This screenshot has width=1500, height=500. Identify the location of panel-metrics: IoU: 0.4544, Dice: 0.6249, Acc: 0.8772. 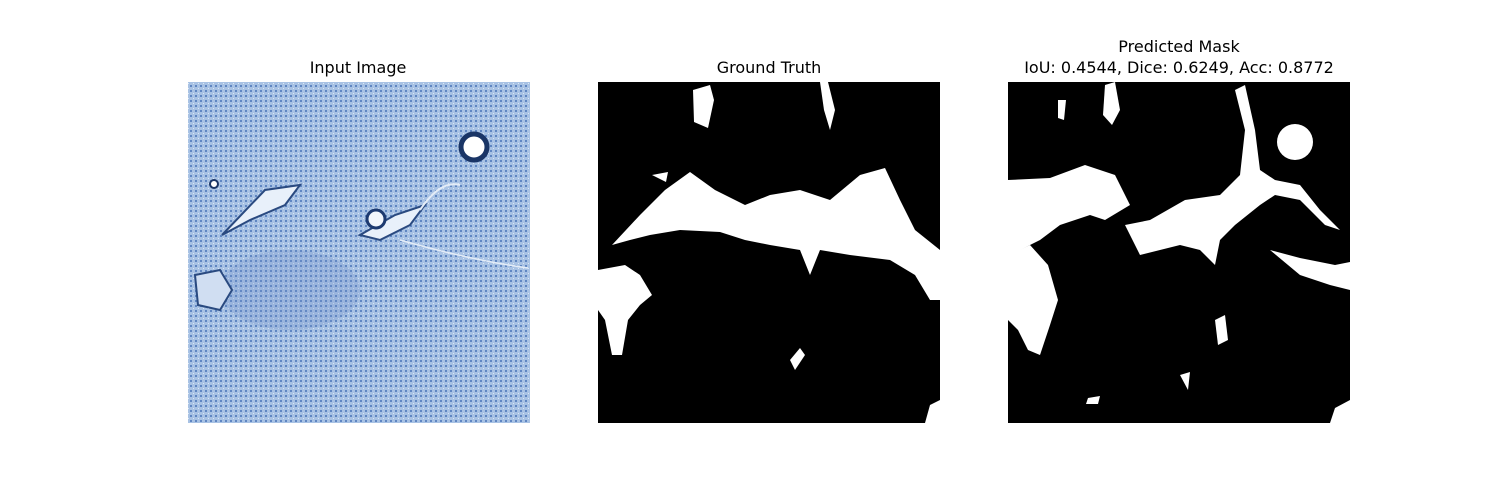
(1179, 67).